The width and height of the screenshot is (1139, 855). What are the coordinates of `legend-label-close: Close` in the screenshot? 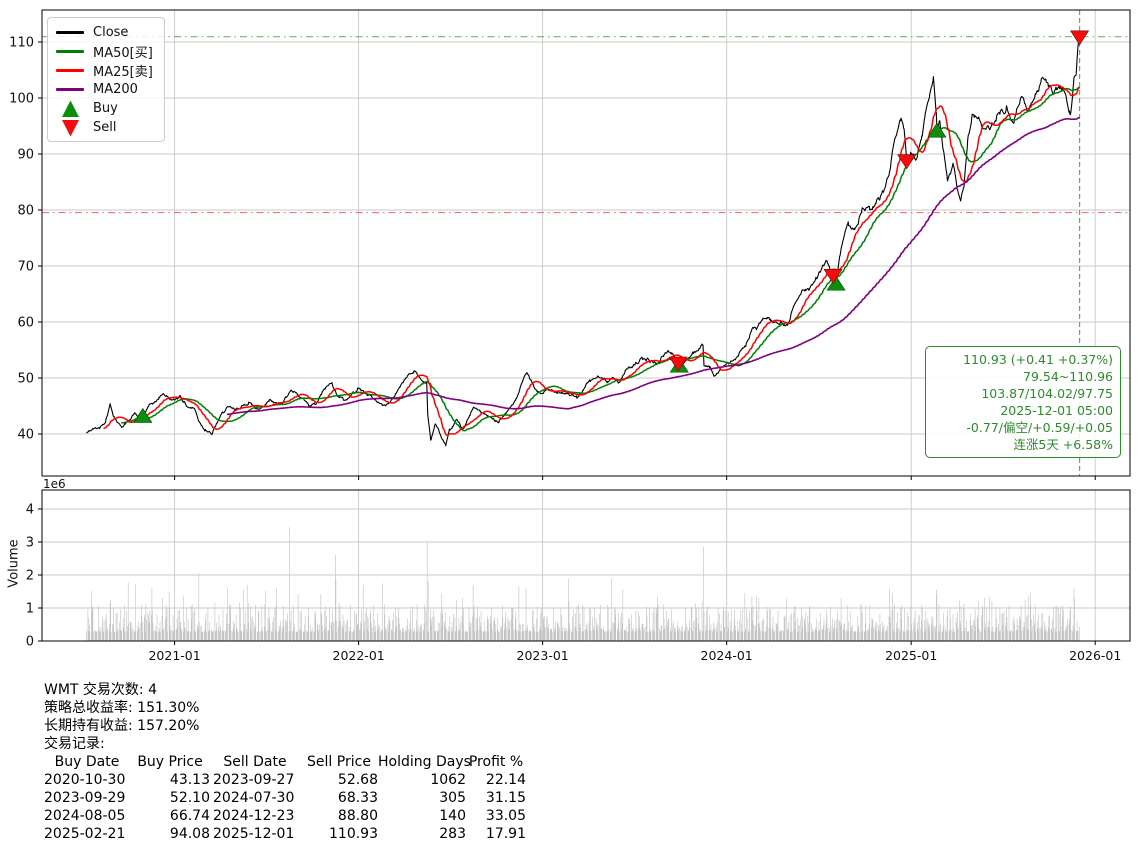 It's located at (111, 32).